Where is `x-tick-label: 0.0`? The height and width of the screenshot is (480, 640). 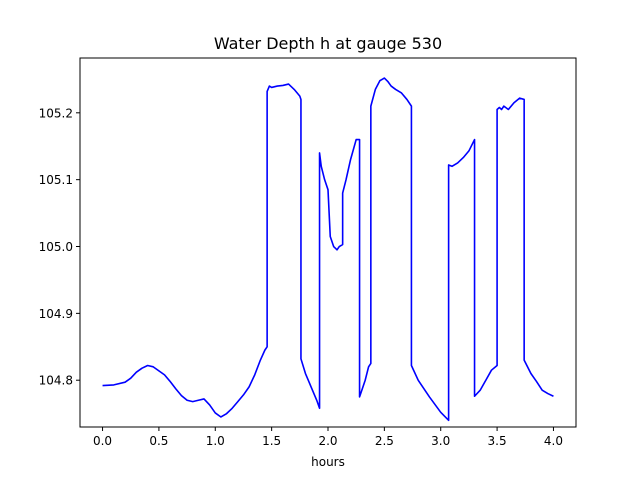 x-tick-label: 0.0 is located at coordinates (102, 441).